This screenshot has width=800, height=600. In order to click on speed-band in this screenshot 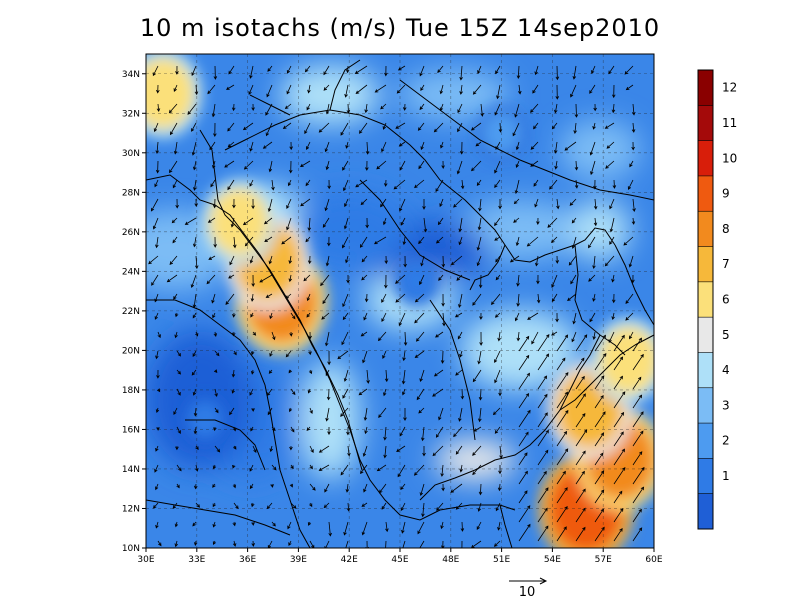, I will do `click(455, 95)`.